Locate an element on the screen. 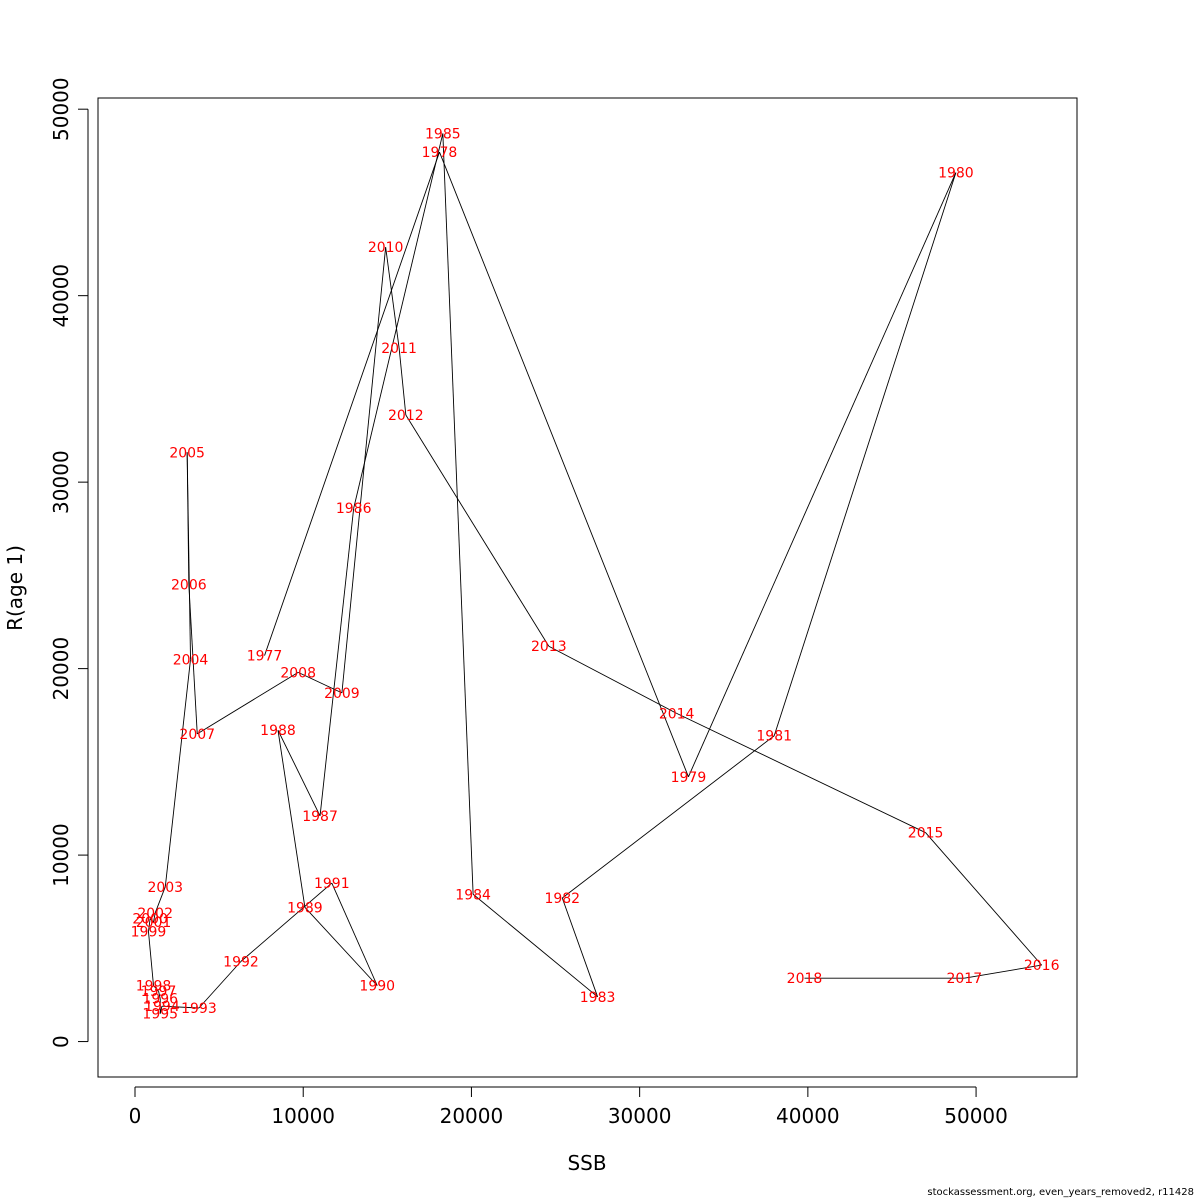 The height and width of the screenshot is (1200, 1200). segment-1979-1980 is located at coordinates (822, 474).